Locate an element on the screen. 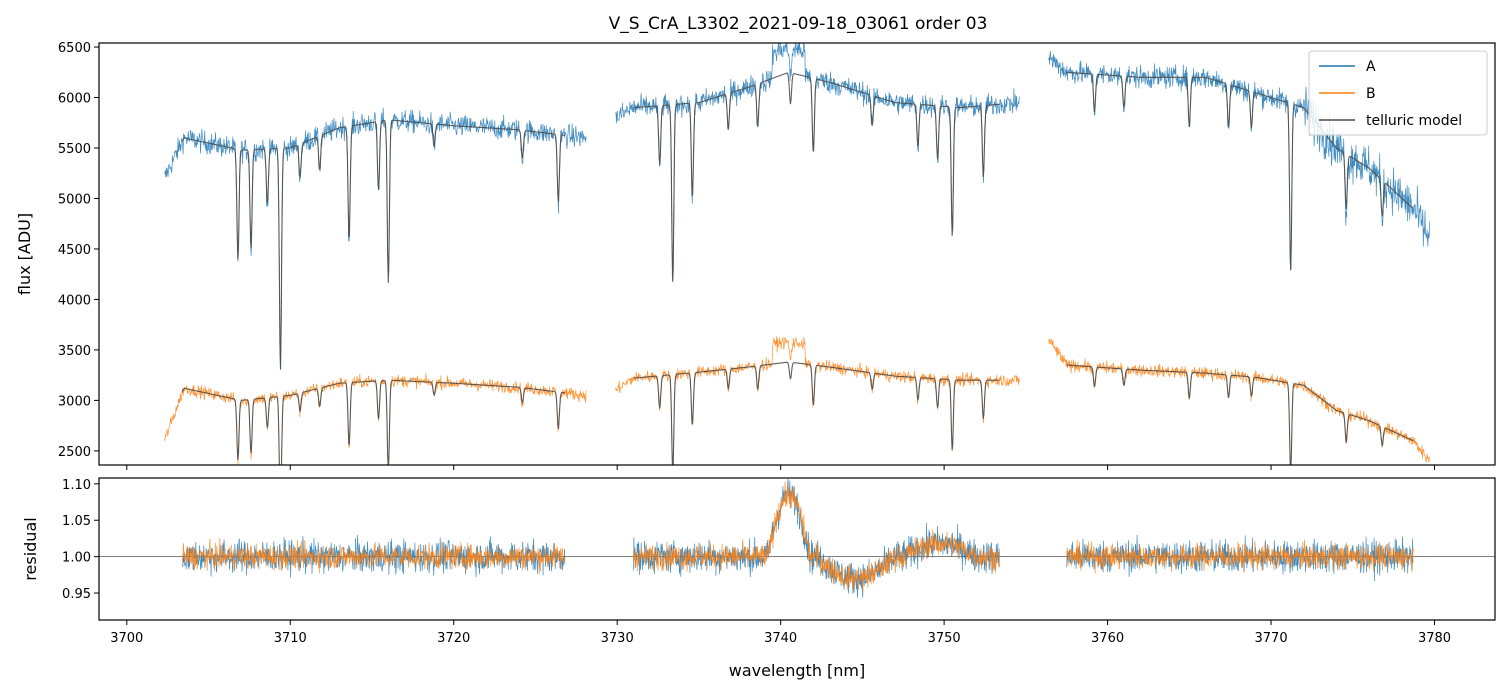 The width and height of the screenshot is (1510, 700). residual-y-tick-label: 1.10 is located at coordinates (76, 485).